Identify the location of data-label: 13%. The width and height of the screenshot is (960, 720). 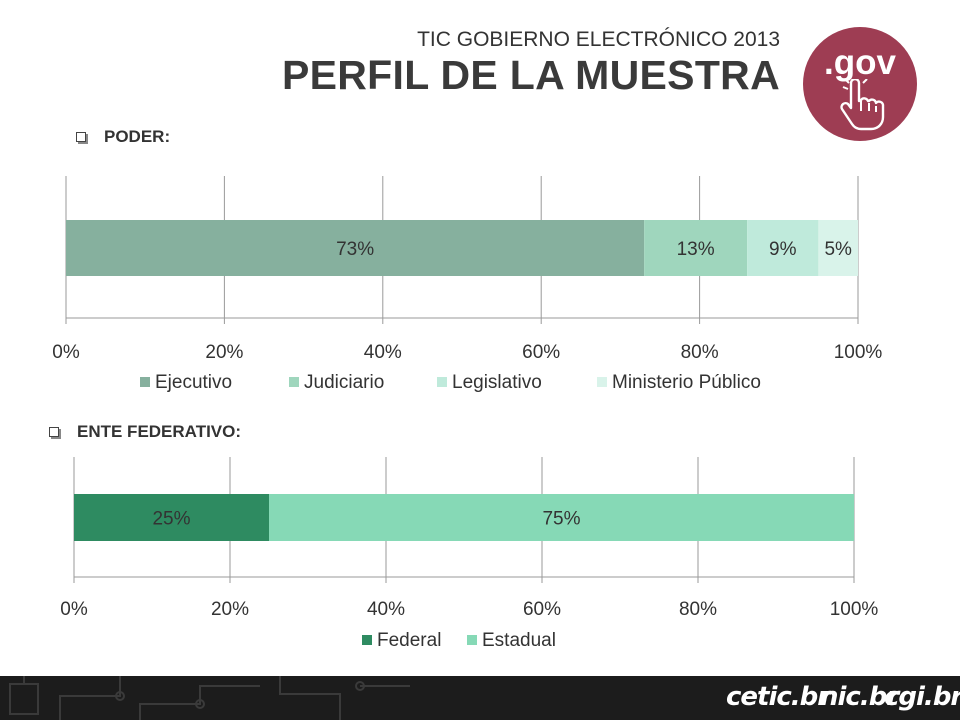
(696, 249).